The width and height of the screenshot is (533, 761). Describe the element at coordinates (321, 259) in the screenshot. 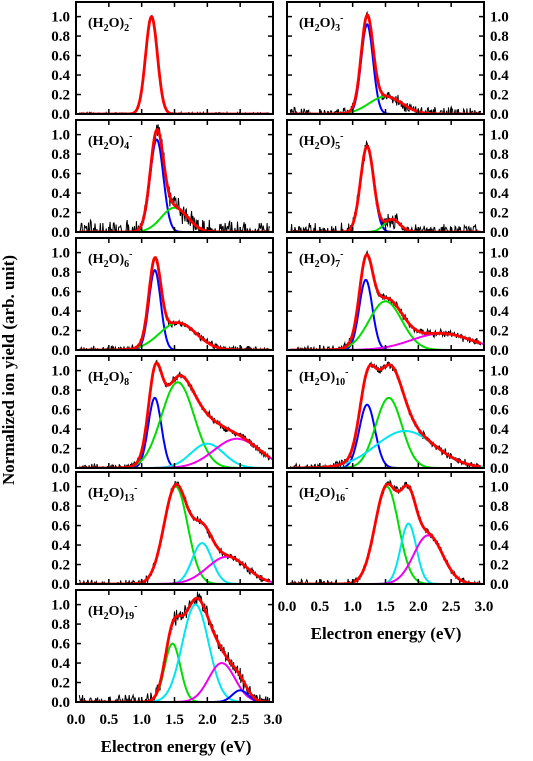

I see `panel-label-n7: (H2O)7-` at that location.